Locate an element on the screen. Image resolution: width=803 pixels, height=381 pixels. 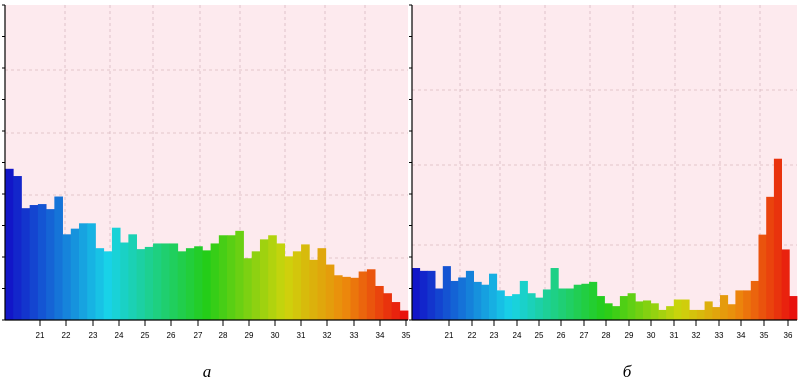
panel-caption: а is located at coordinates (207, 371).